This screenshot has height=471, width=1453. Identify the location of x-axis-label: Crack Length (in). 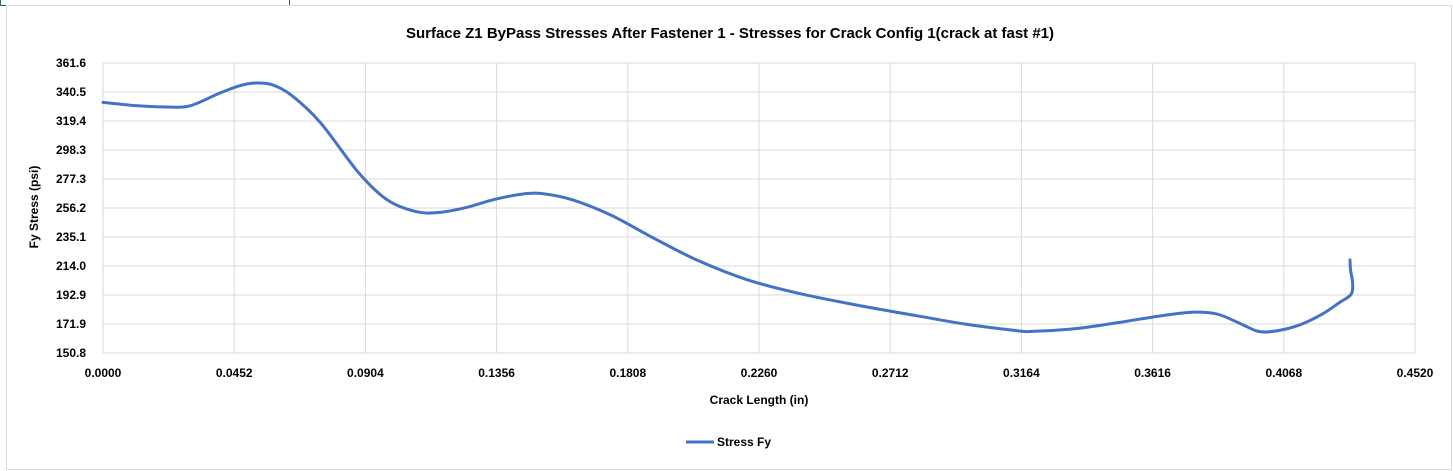
(759, 400).